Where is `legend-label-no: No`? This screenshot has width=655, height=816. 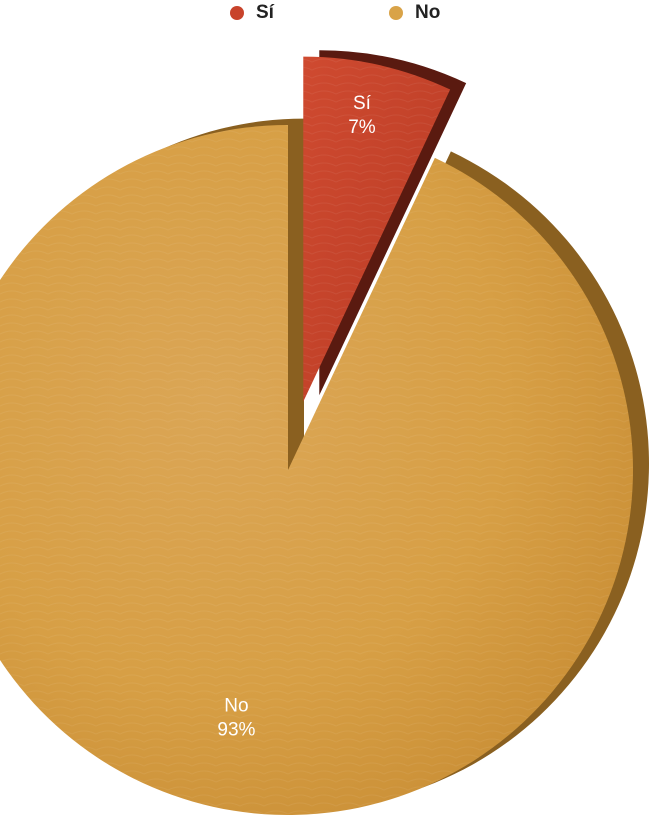 legend-label-no: No is located at coordinates (428, 12).